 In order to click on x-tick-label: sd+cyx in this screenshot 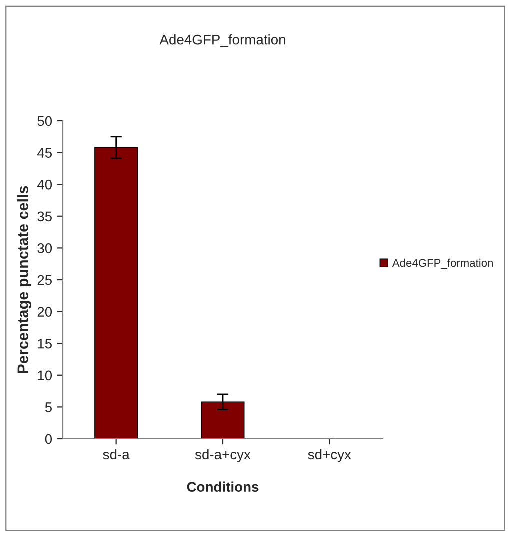, I will do `click(330, 455)`.